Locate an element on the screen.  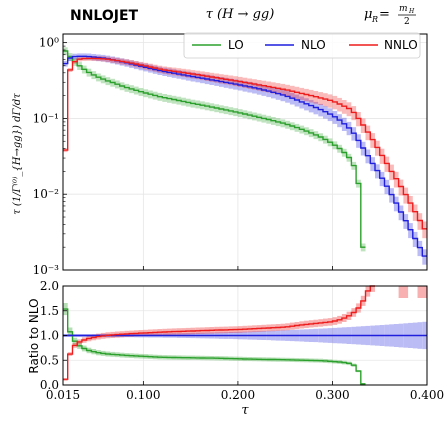
ratio-y-label: Ratio to NLO is located at coordinates (34, 335).